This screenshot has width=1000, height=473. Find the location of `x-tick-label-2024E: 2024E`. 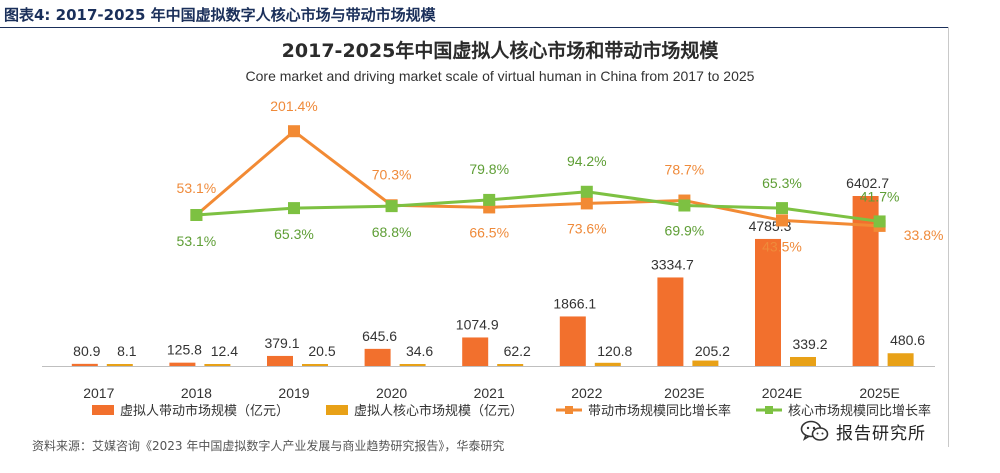

x-tick-label-2024E: 2024E is located at coordinates (782, 393).